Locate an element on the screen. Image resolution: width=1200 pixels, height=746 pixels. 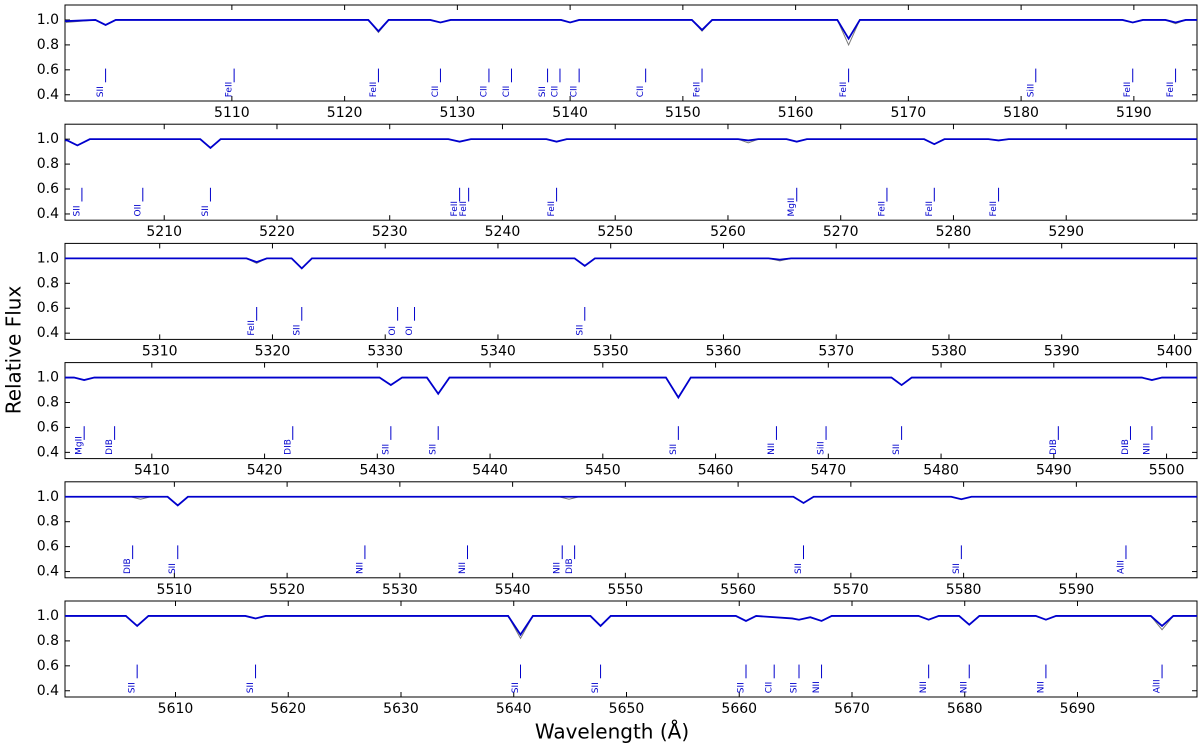
x-tick-label: 5610 is located at coordinates (176, 709).